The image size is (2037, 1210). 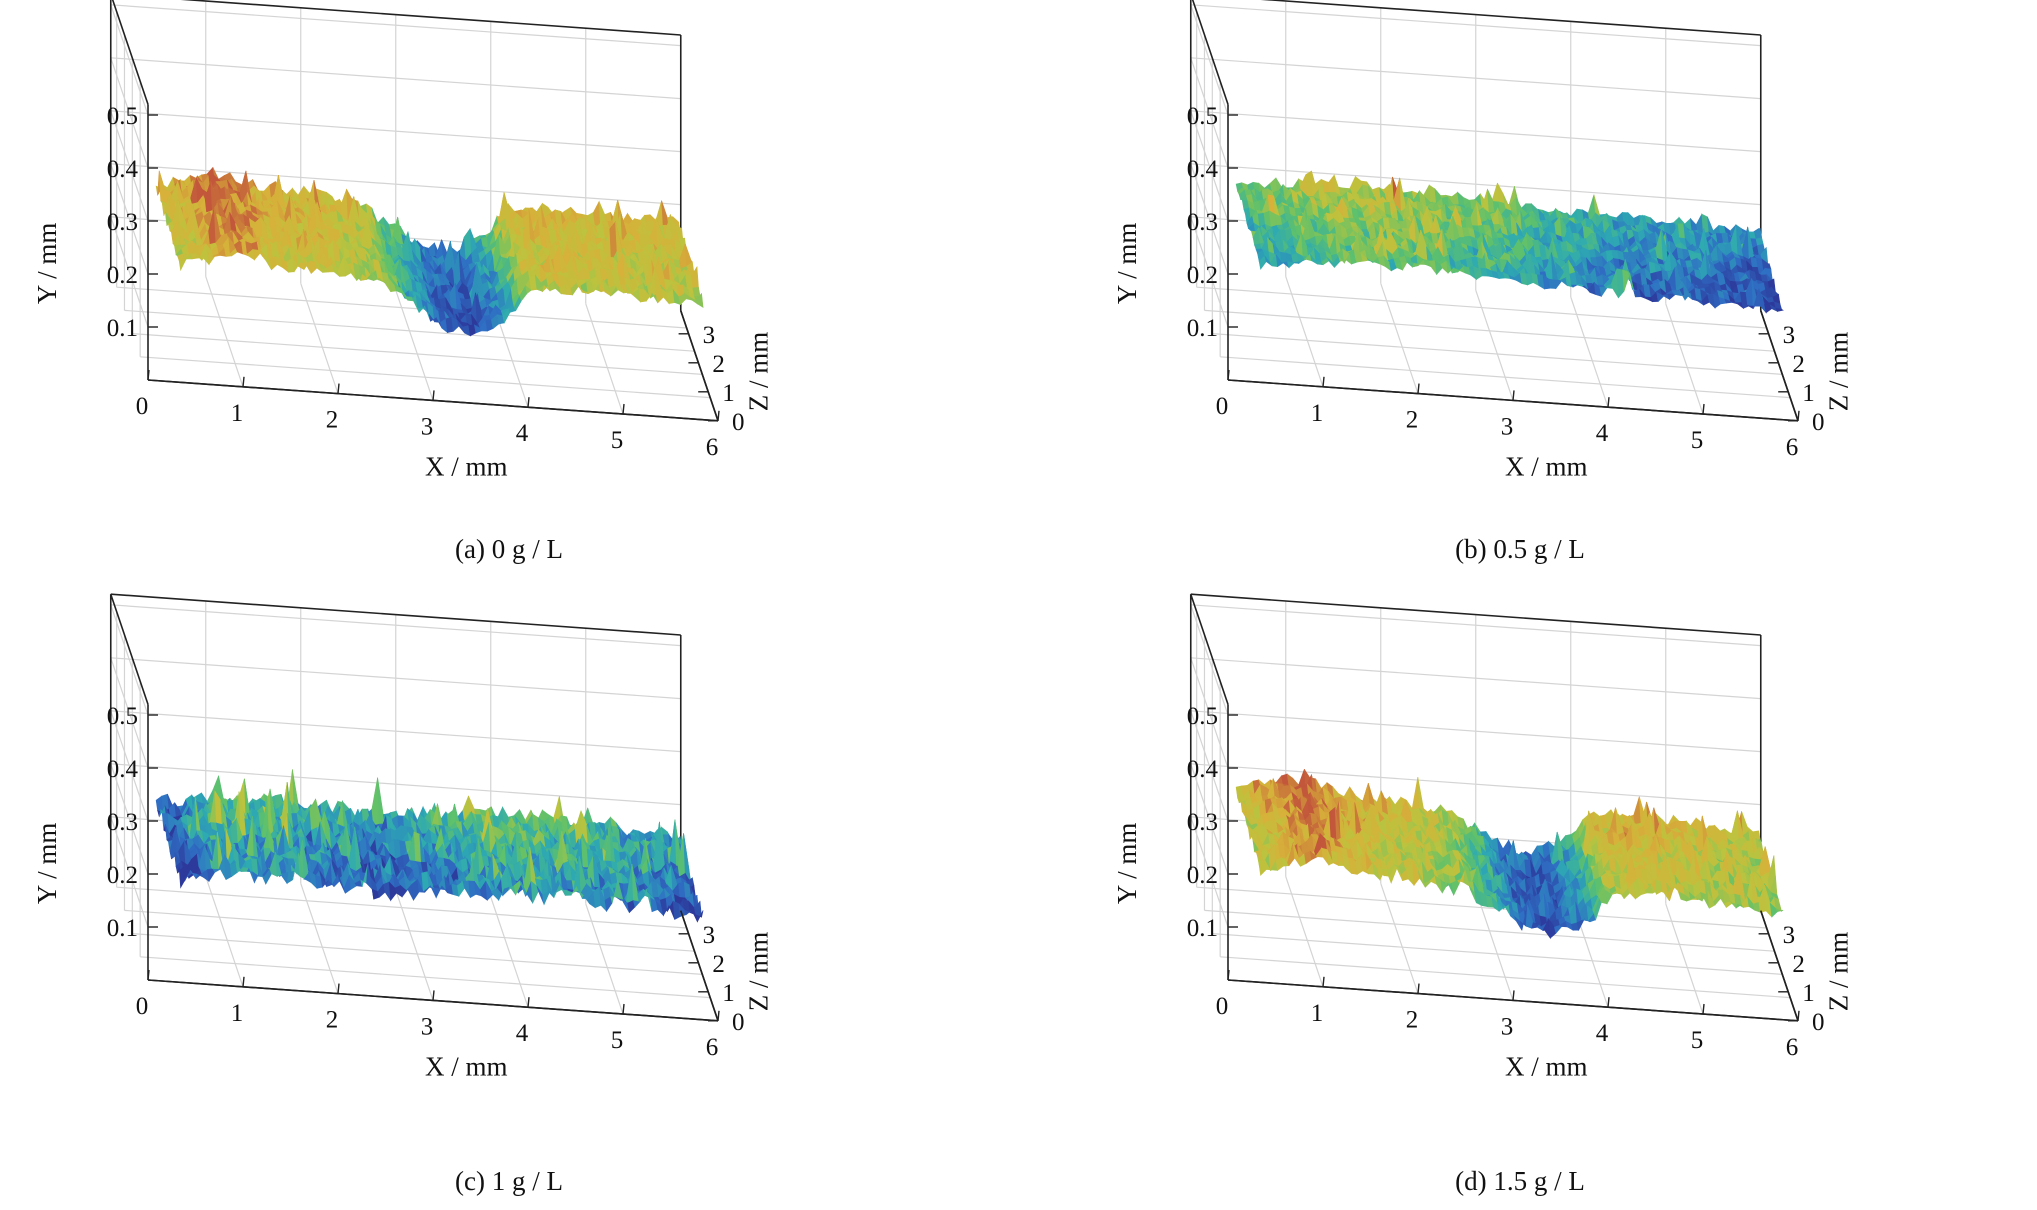 I want to click on x-tick-label: 1, so click(x=1317, y=413).